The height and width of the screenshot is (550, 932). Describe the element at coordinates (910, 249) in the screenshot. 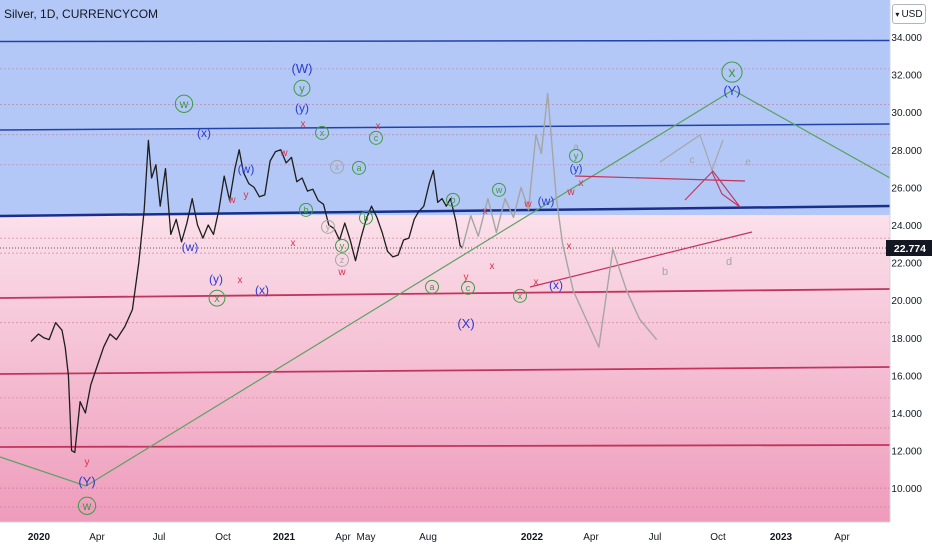

I see `price-tag-label: 22.774` at that location.